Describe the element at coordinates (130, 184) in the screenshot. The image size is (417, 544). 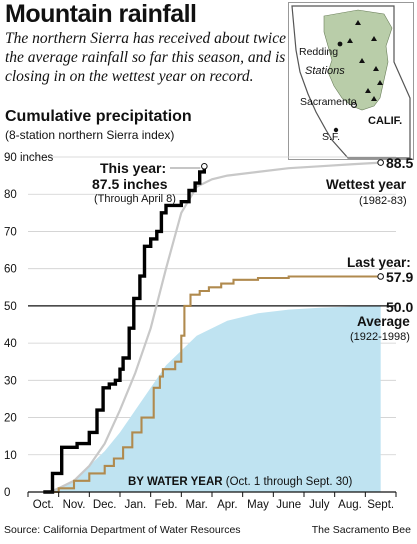
I see `this-year-value: 87.5 inches` at that location.